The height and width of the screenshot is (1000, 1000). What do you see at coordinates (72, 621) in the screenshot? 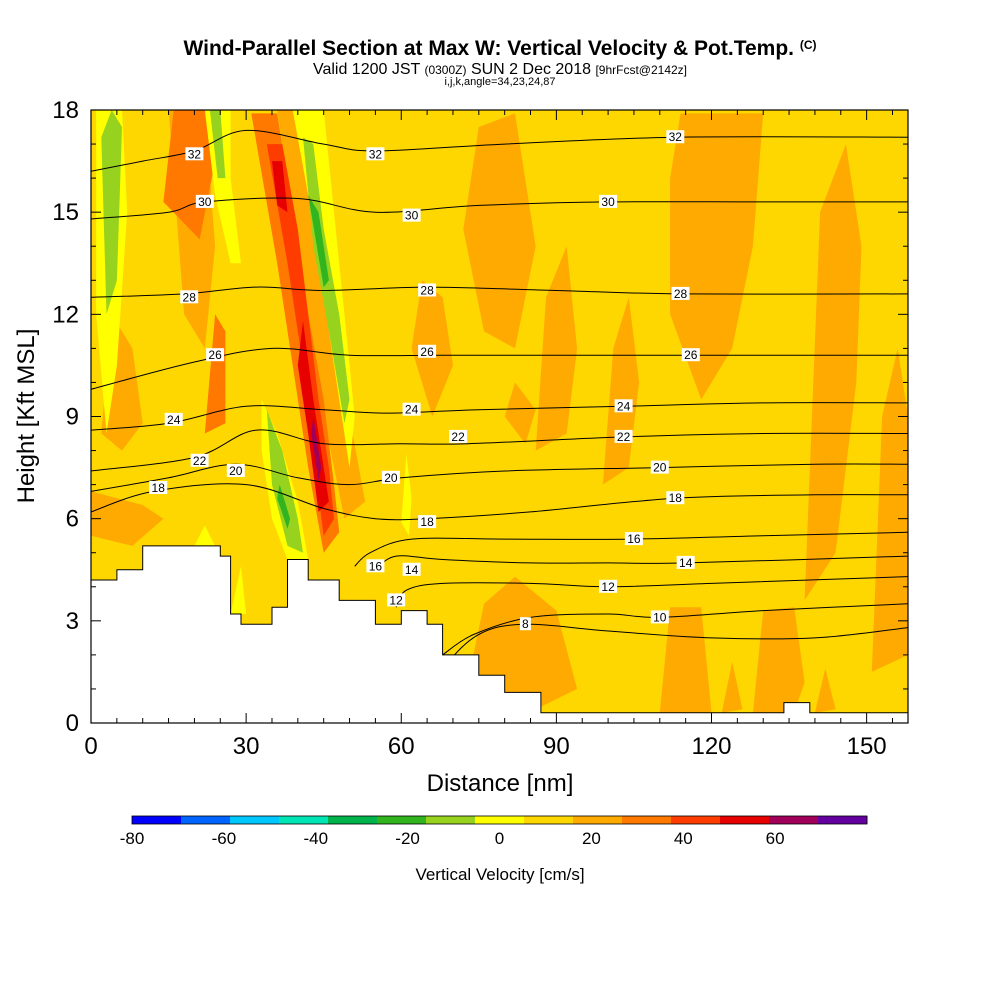
I see `y-tick-label-3: 3` at bounding box center [72, 621].